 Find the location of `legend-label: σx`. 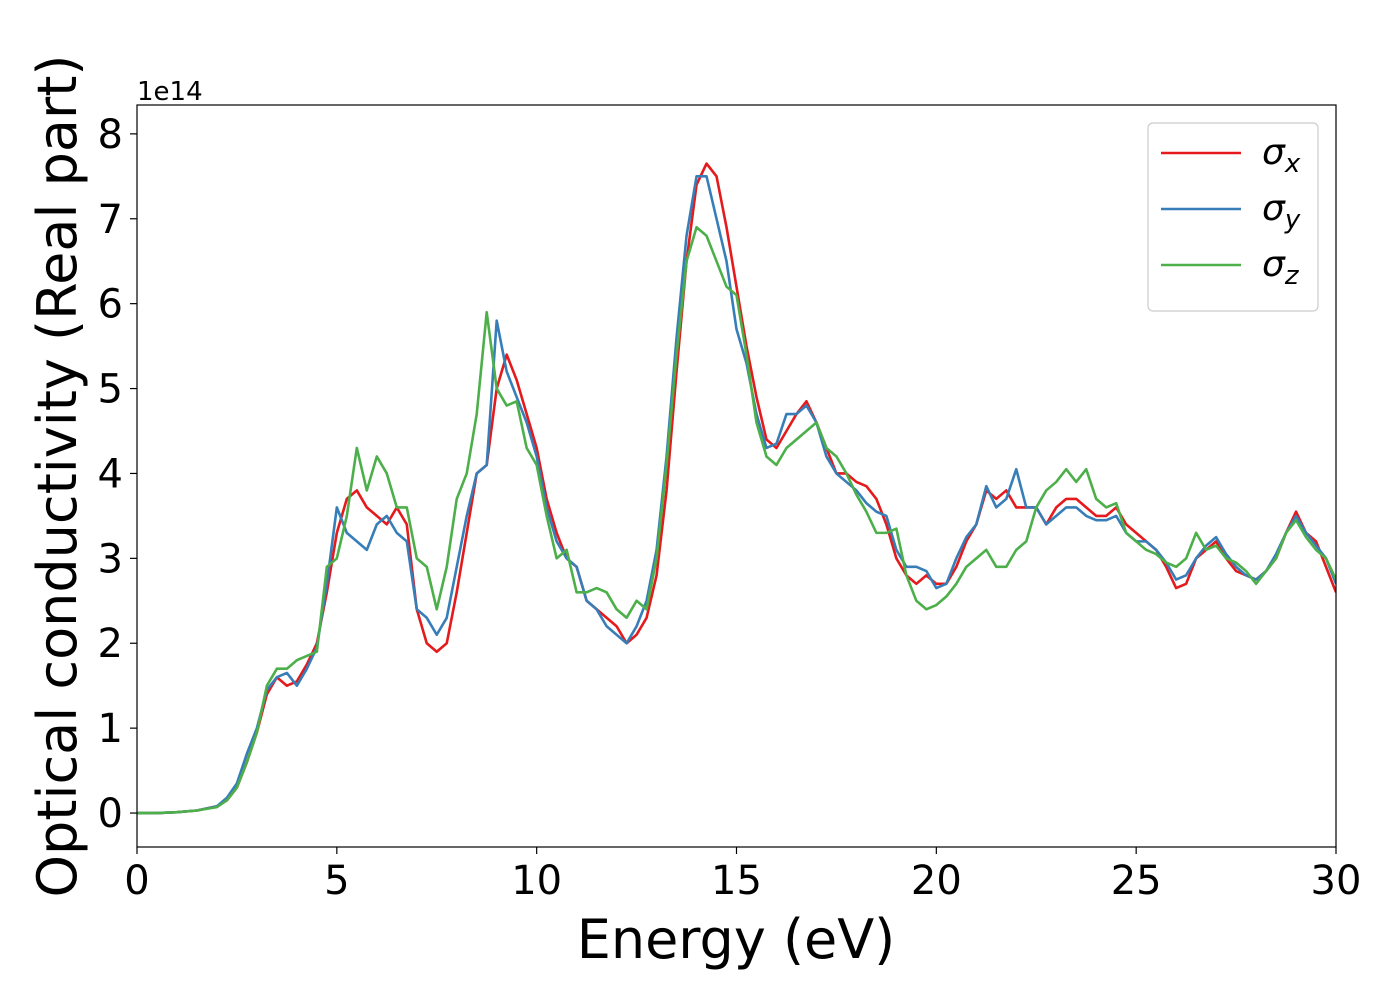

legend-label: σx is located at coordinates (1281, 155).